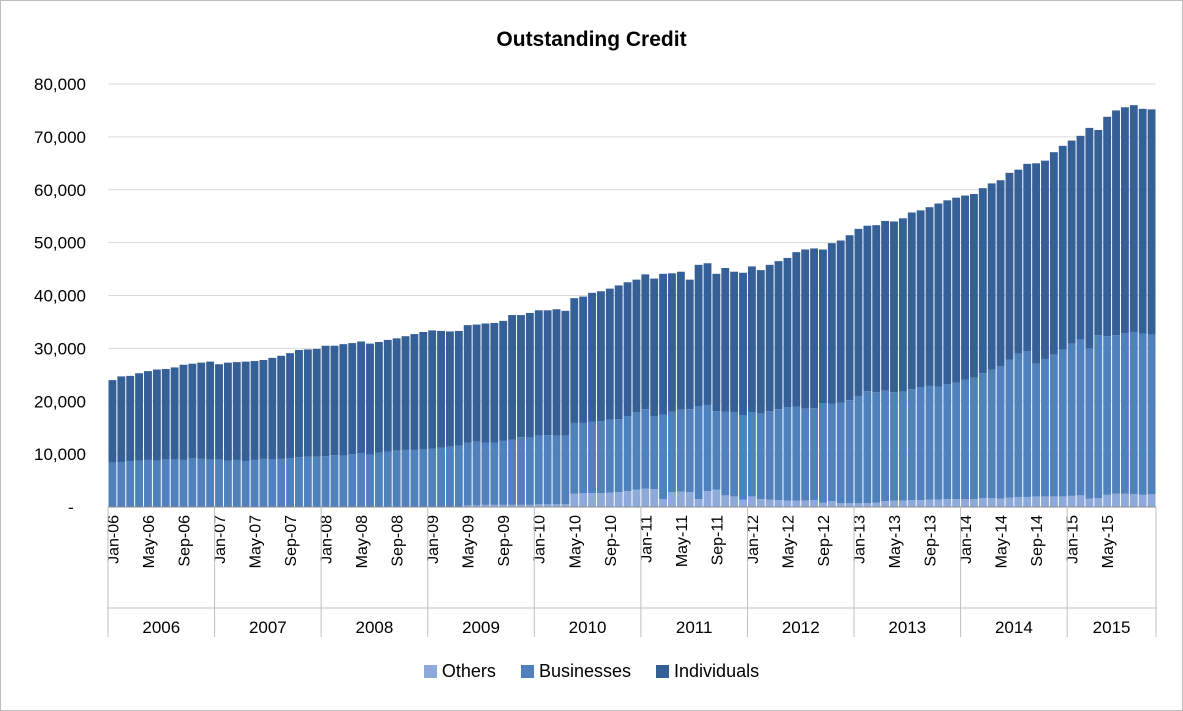 The width and height of the screenshot is (1183, 711). What do you see at coordinates (60, 296) in the screenshot?
I see `y-tick-label: 40,000` at bounding box center [60, 296].